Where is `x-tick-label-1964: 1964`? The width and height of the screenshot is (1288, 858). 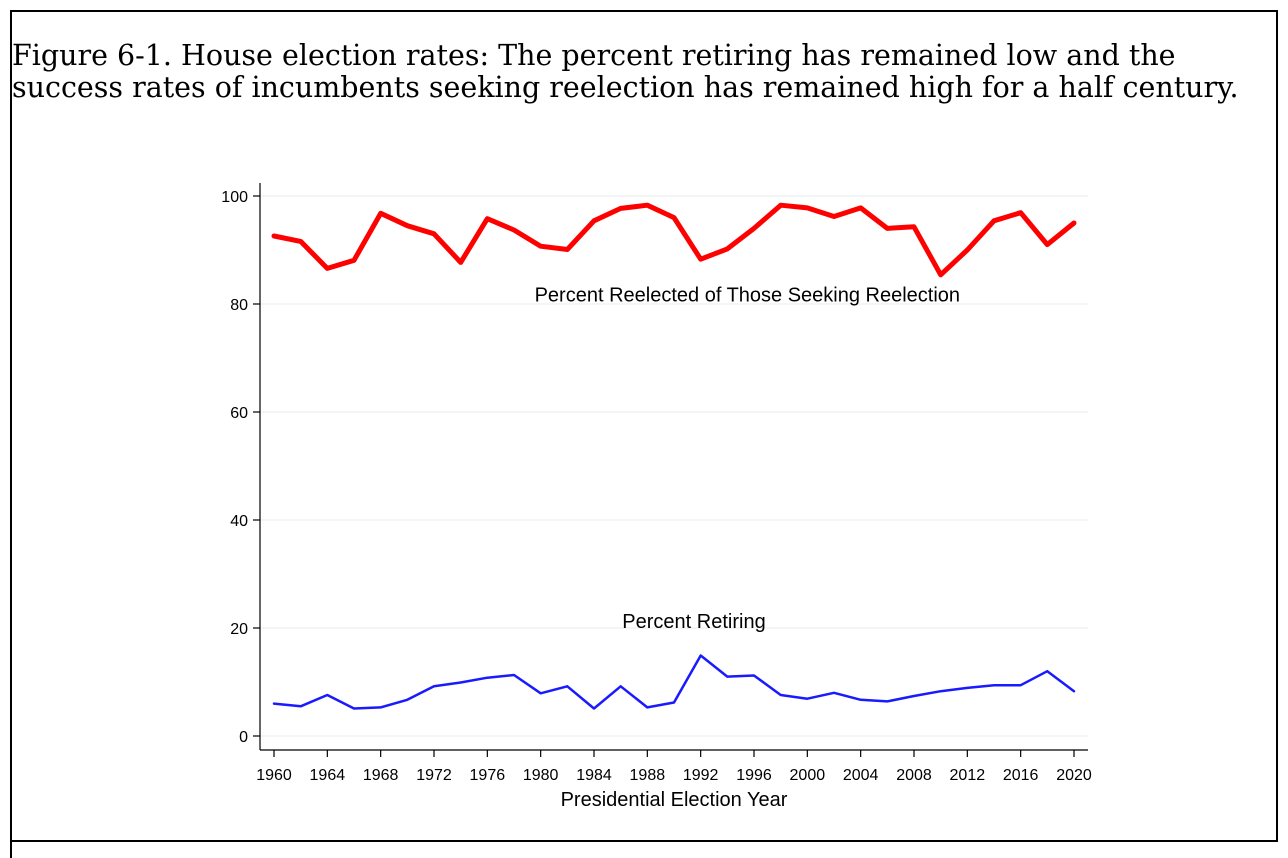 x-tick-label-1964: 1964 is located at coordinates (328, 775).